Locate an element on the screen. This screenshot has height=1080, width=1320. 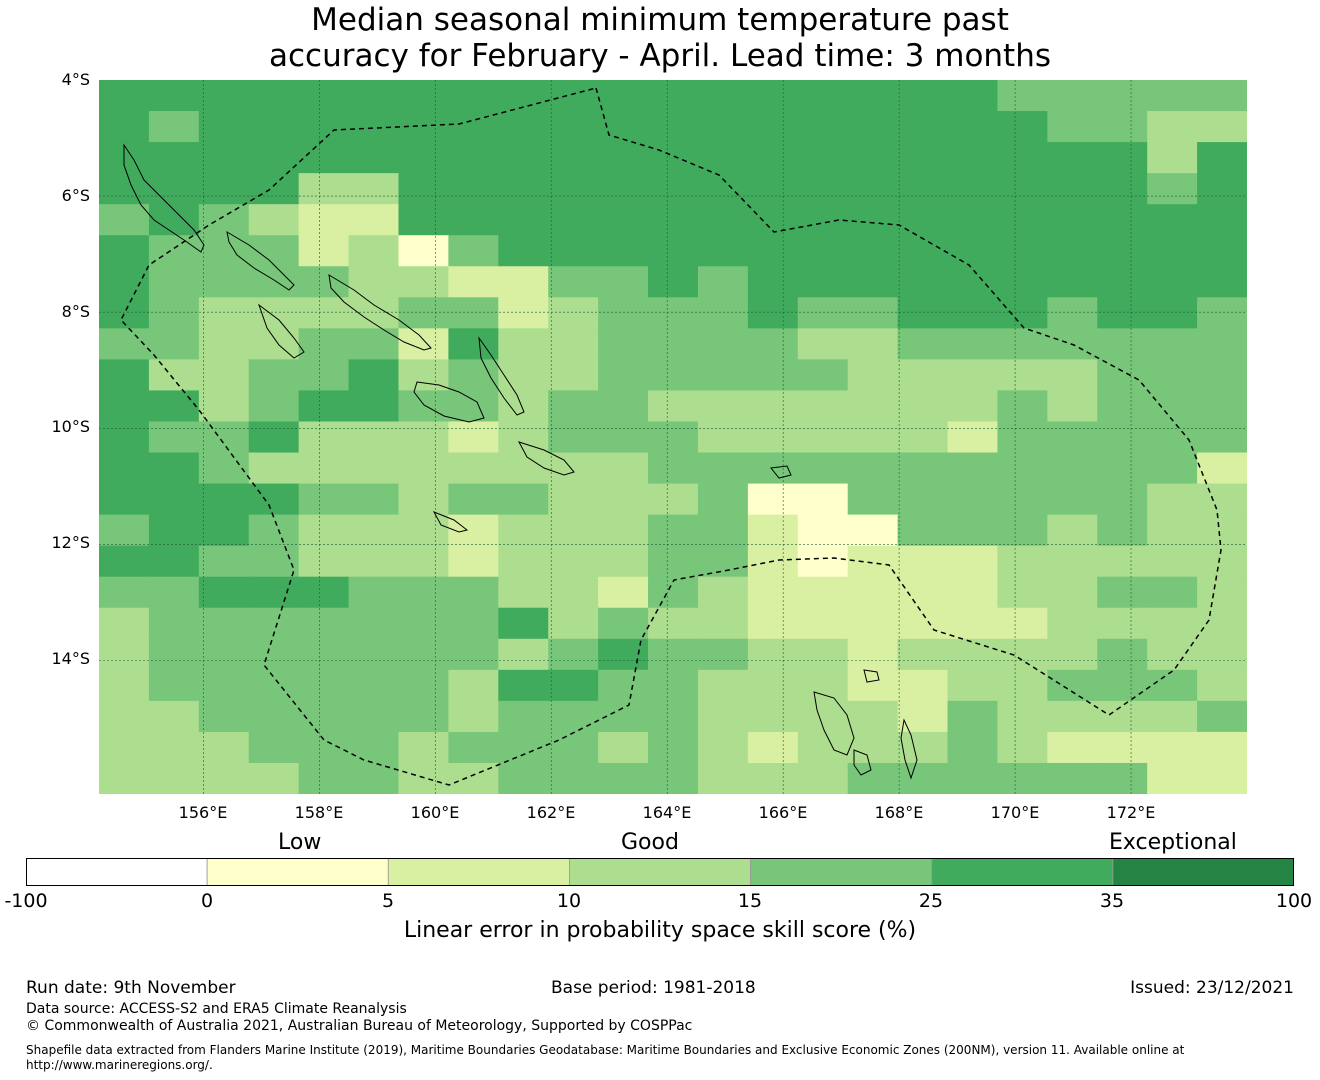
island-espiritu-santo is located at coordinates (834, 723).